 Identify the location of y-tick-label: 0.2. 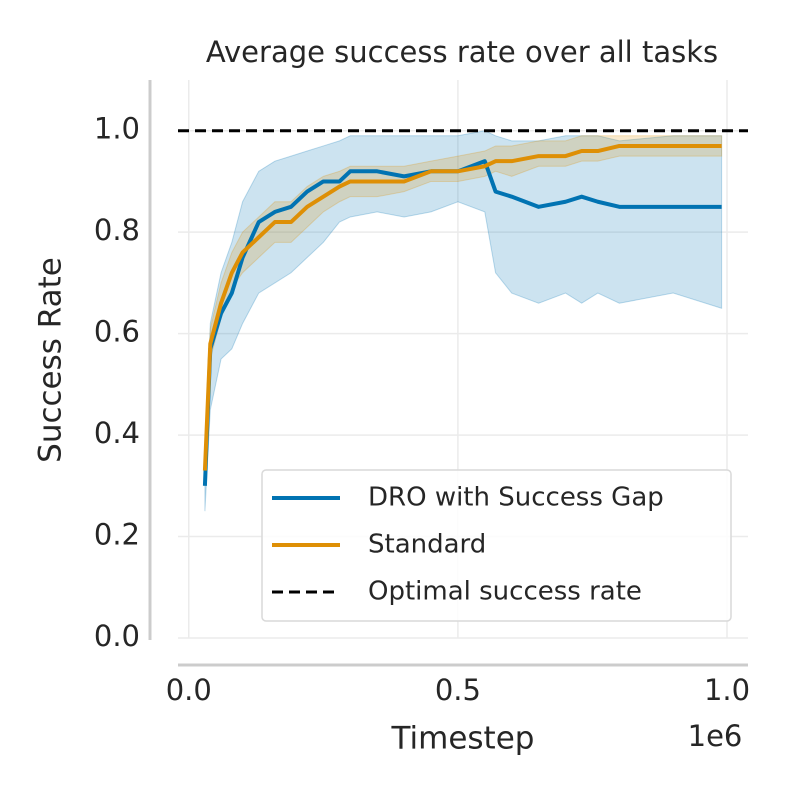
(117, 535).